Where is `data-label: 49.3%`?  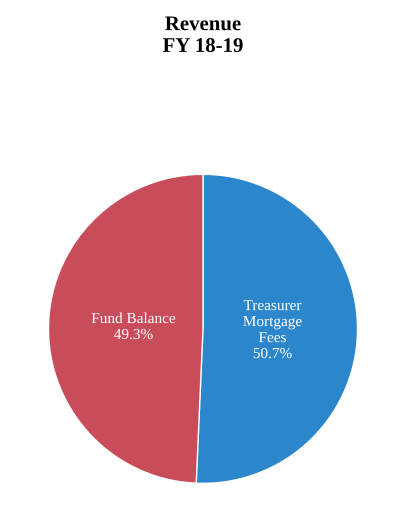 data-label: 49.3% is located at coordinates (133, 334).